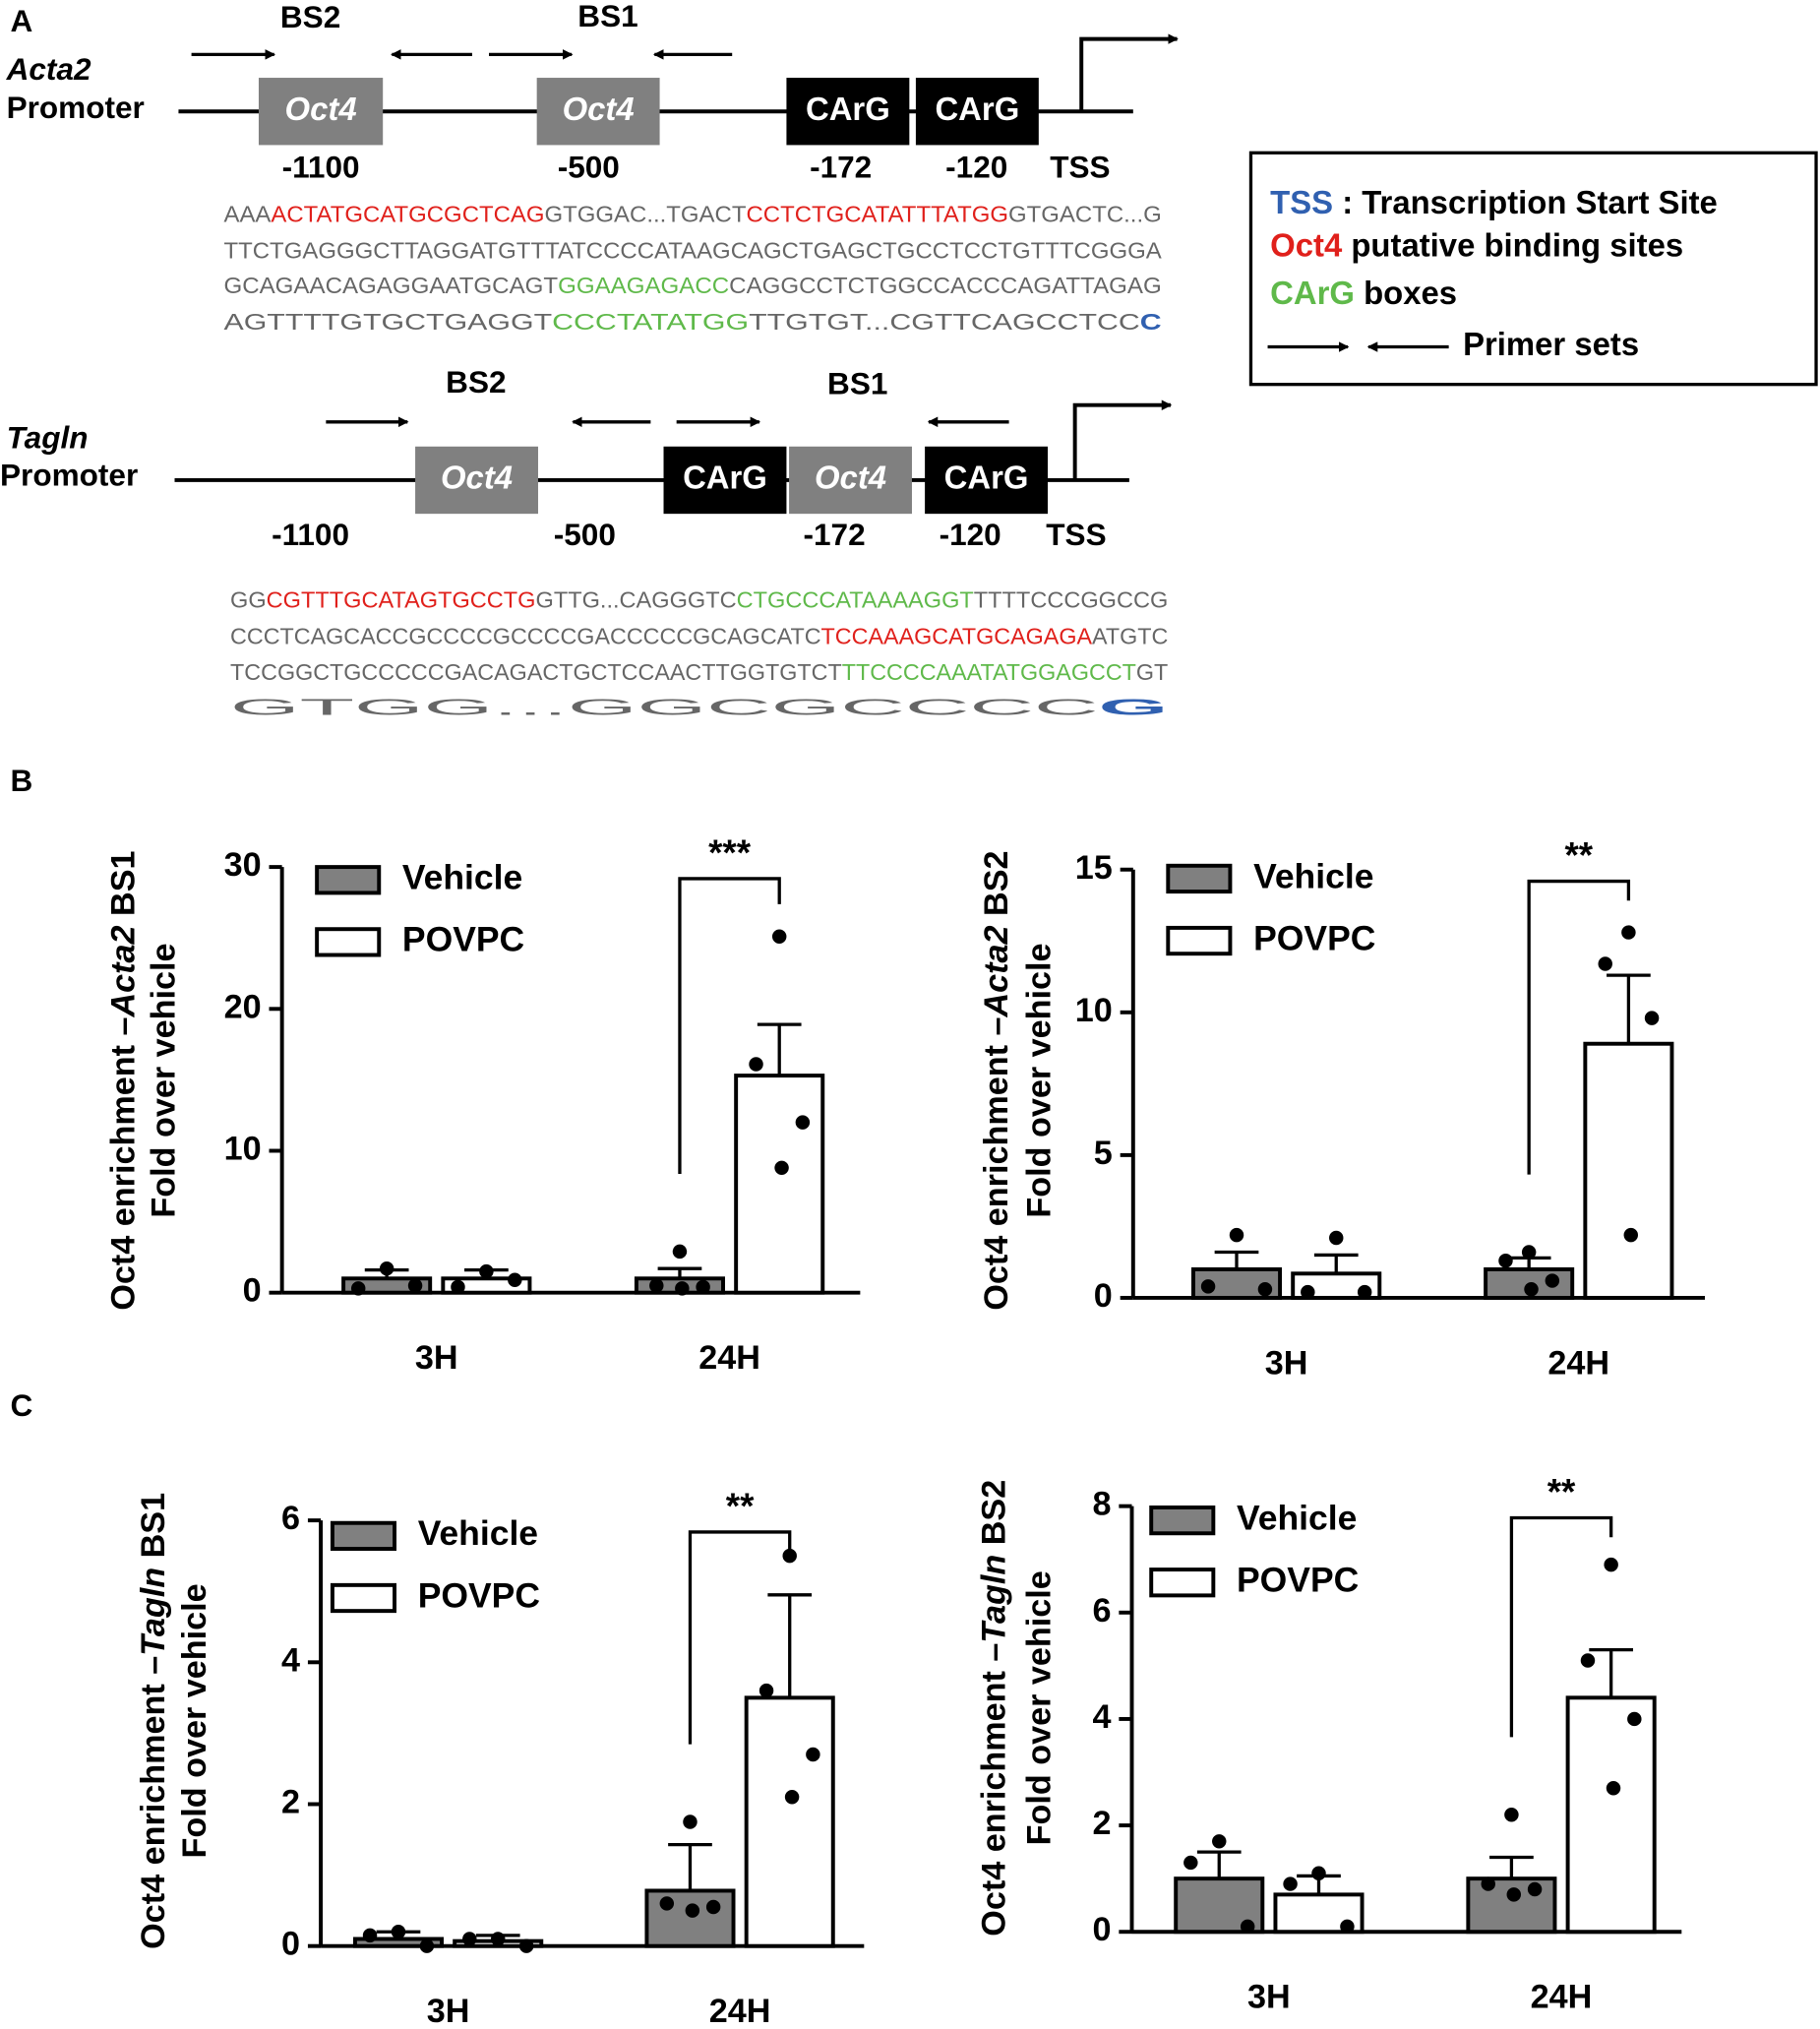 The width and height of the screenshot is (1820, 2029). Describe the element at coordinates (835, 534) in the screenshot. I see `position-label: -172` at that location.